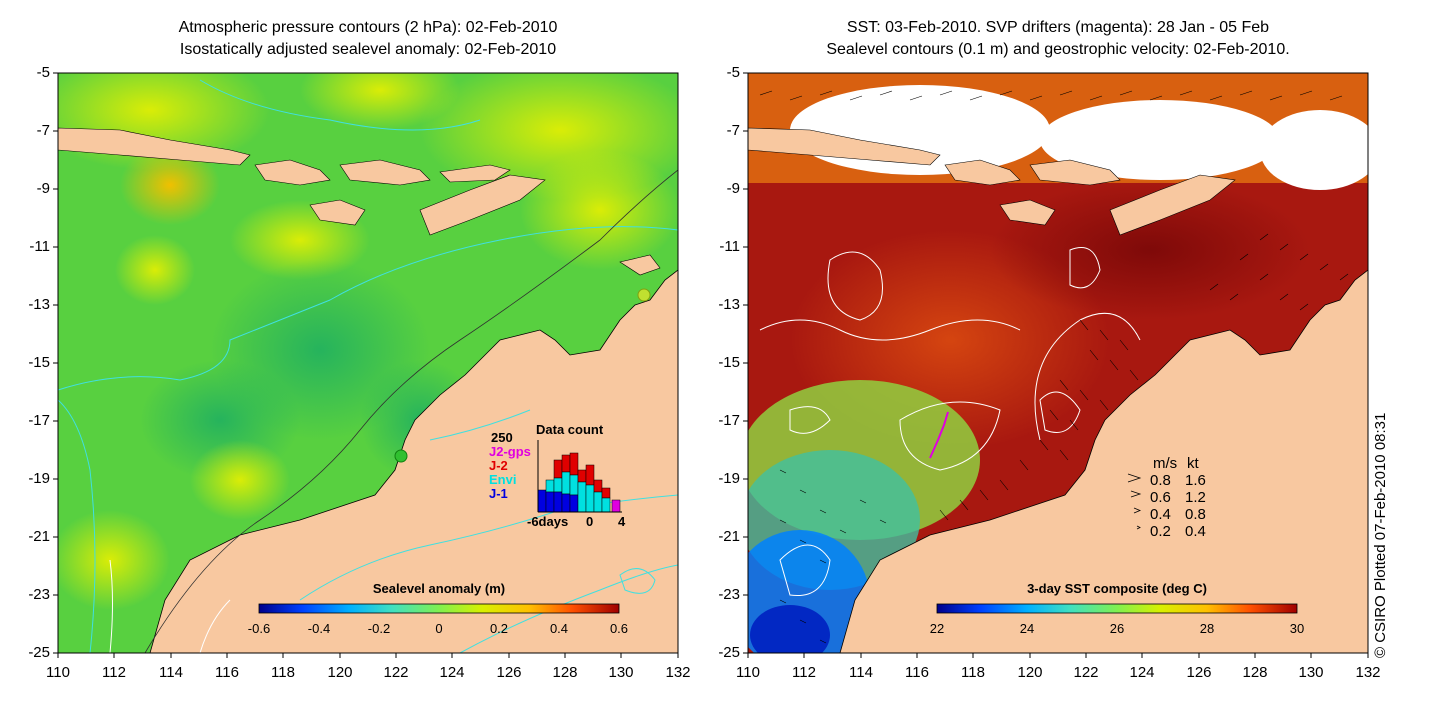 The width and height of the screenshot is (1440, 720). What do you see at coordinates (937, 628) in the screenshot?
I see `right-cbar-tick: 22` at bounding box center [937, 628].